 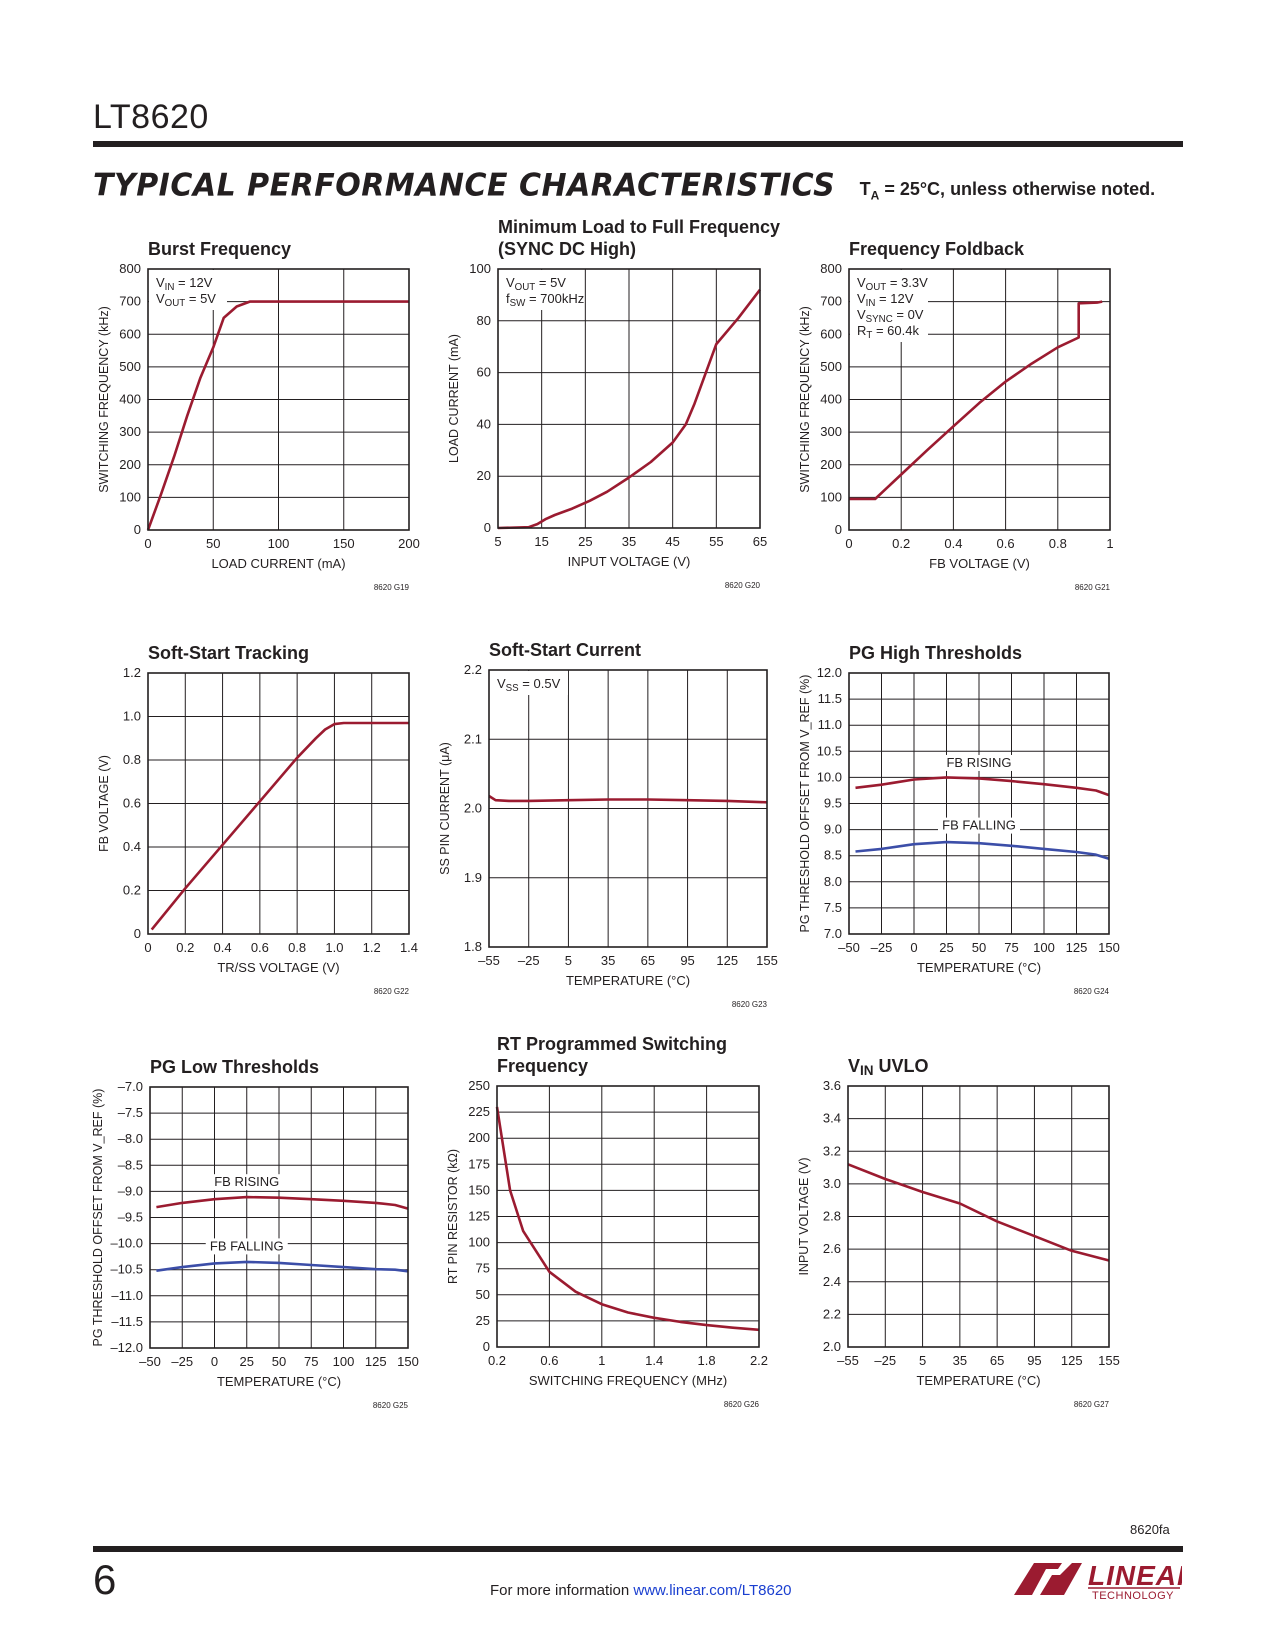 What do you see at coordinates (130, 1138) in the screenshot?
I see `y-tick-label: –8.0` at bounding box center [130, 1138].